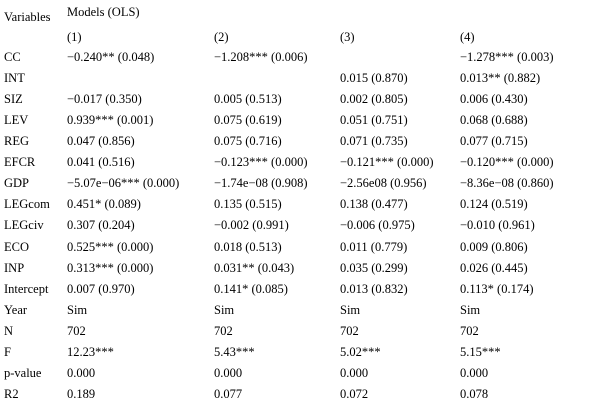 The image size is (600, 407). I want to click on row-label: LEGciv, so click(24, 225).